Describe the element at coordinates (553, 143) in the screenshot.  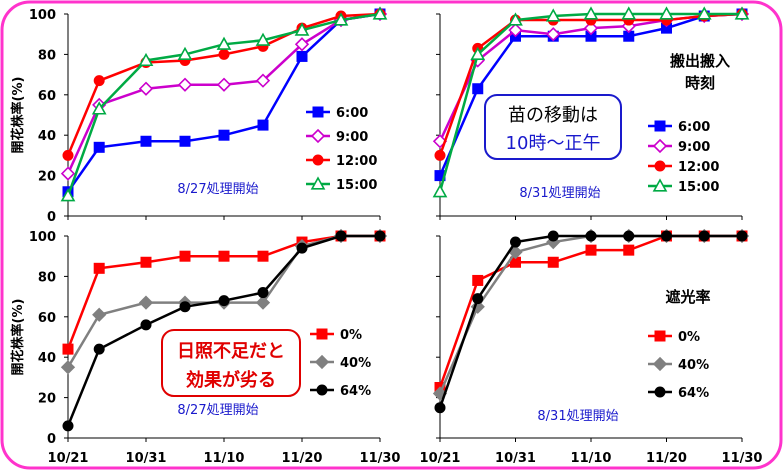
I see `callout-blue-line2: 10時～正午` at that location.